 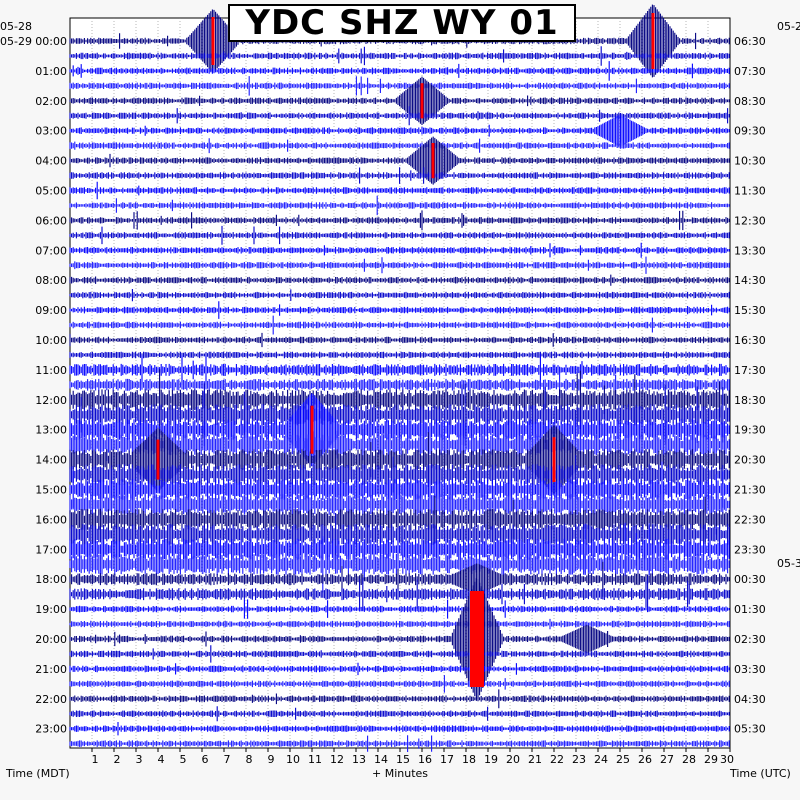 I want to click on x-tick-label: 8, so click(x=249, y=759).